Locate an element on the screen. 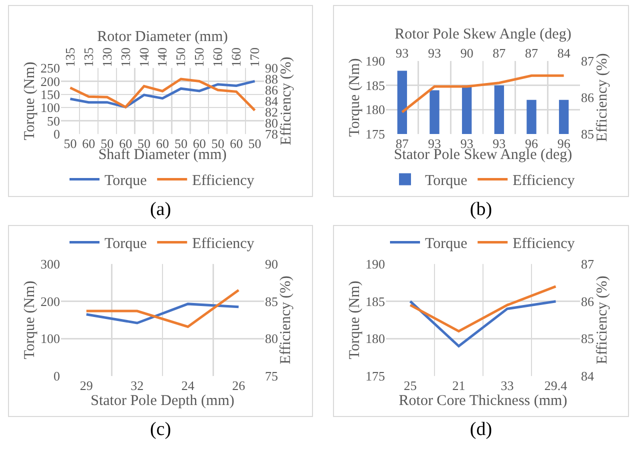 The width and height of the screenshot is (636, 450). y2-tick-label: 90 is located at coordinates (271, 264).